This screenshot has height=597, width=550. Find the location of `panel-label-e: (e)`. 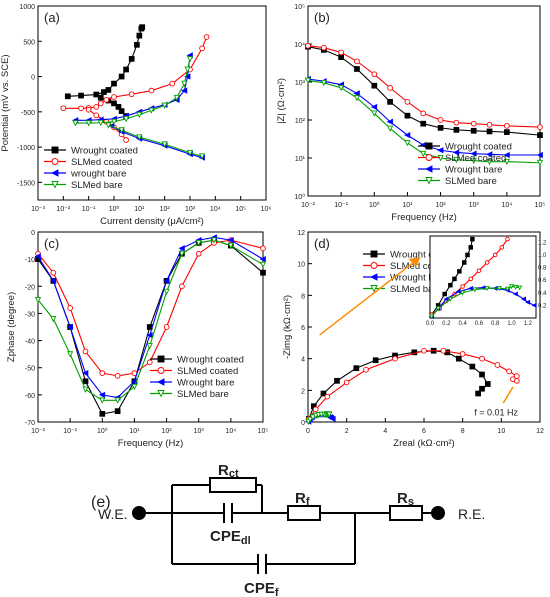

panel-label-e: (e) is located at coordinates (101, 502).